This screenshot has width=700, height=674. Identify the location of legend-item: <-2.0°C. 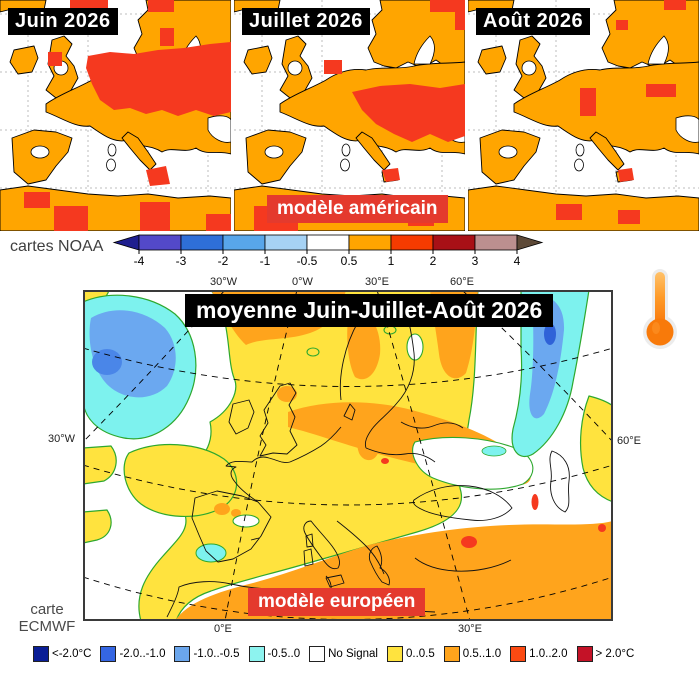
(62, 654).